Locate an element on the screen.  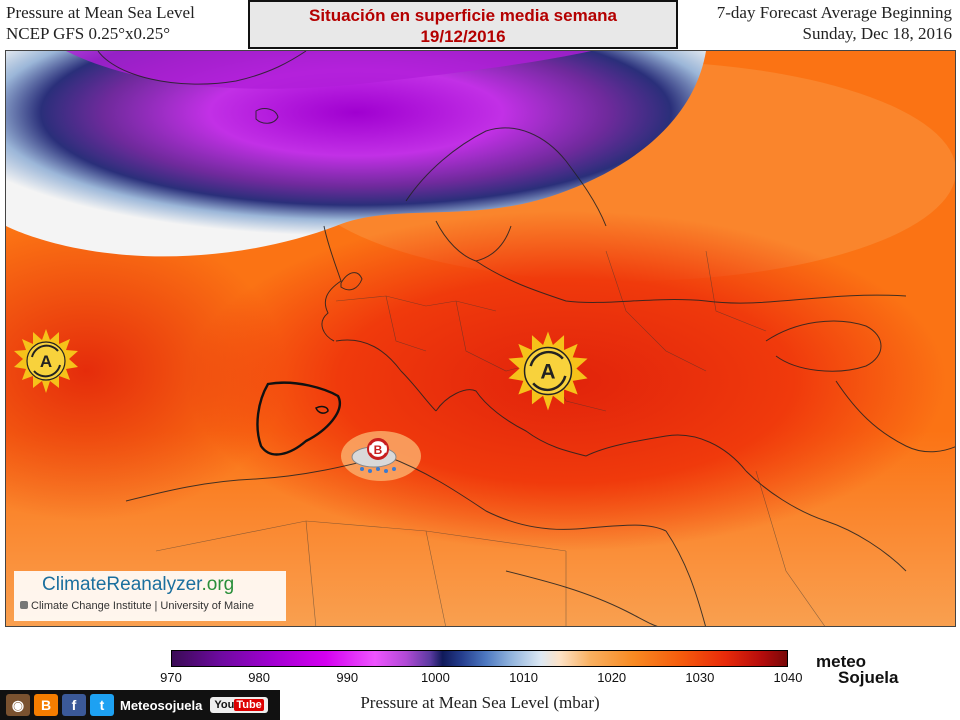
meteosojuela-logo: meteo Sojuela is located at coordinates (857, 670).